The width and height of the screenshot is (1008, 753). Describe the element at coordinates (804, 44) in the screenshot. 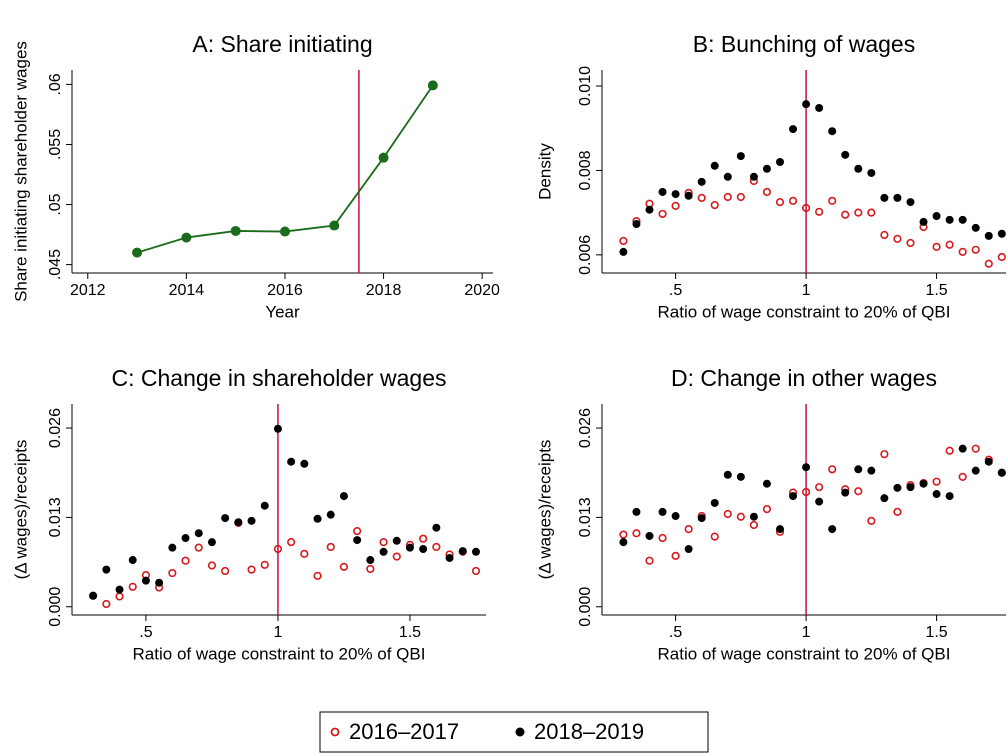

I see `chart-title: B: Bunching of wages` at that location.